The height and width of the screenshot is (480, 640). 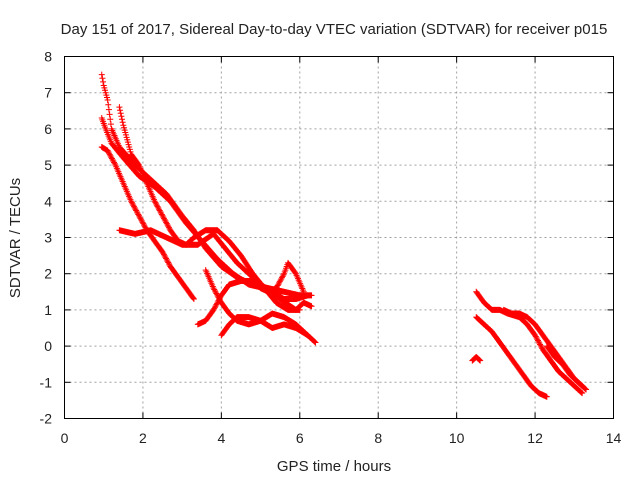 What do you see at coordinates (46, 382) in the screenshot?
I see `y-tick-label: -1` at bounding box center [46, 382].